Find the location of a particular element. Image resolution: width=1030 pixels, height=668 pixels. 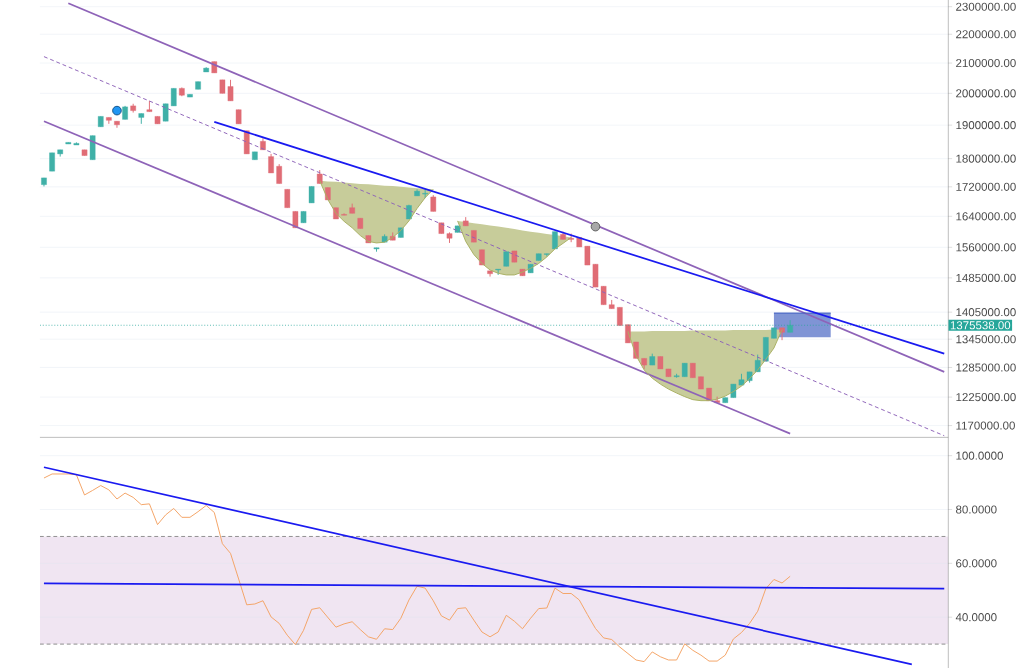

y-tick-label: 1285000.00 is located at coordinates (986, 367).